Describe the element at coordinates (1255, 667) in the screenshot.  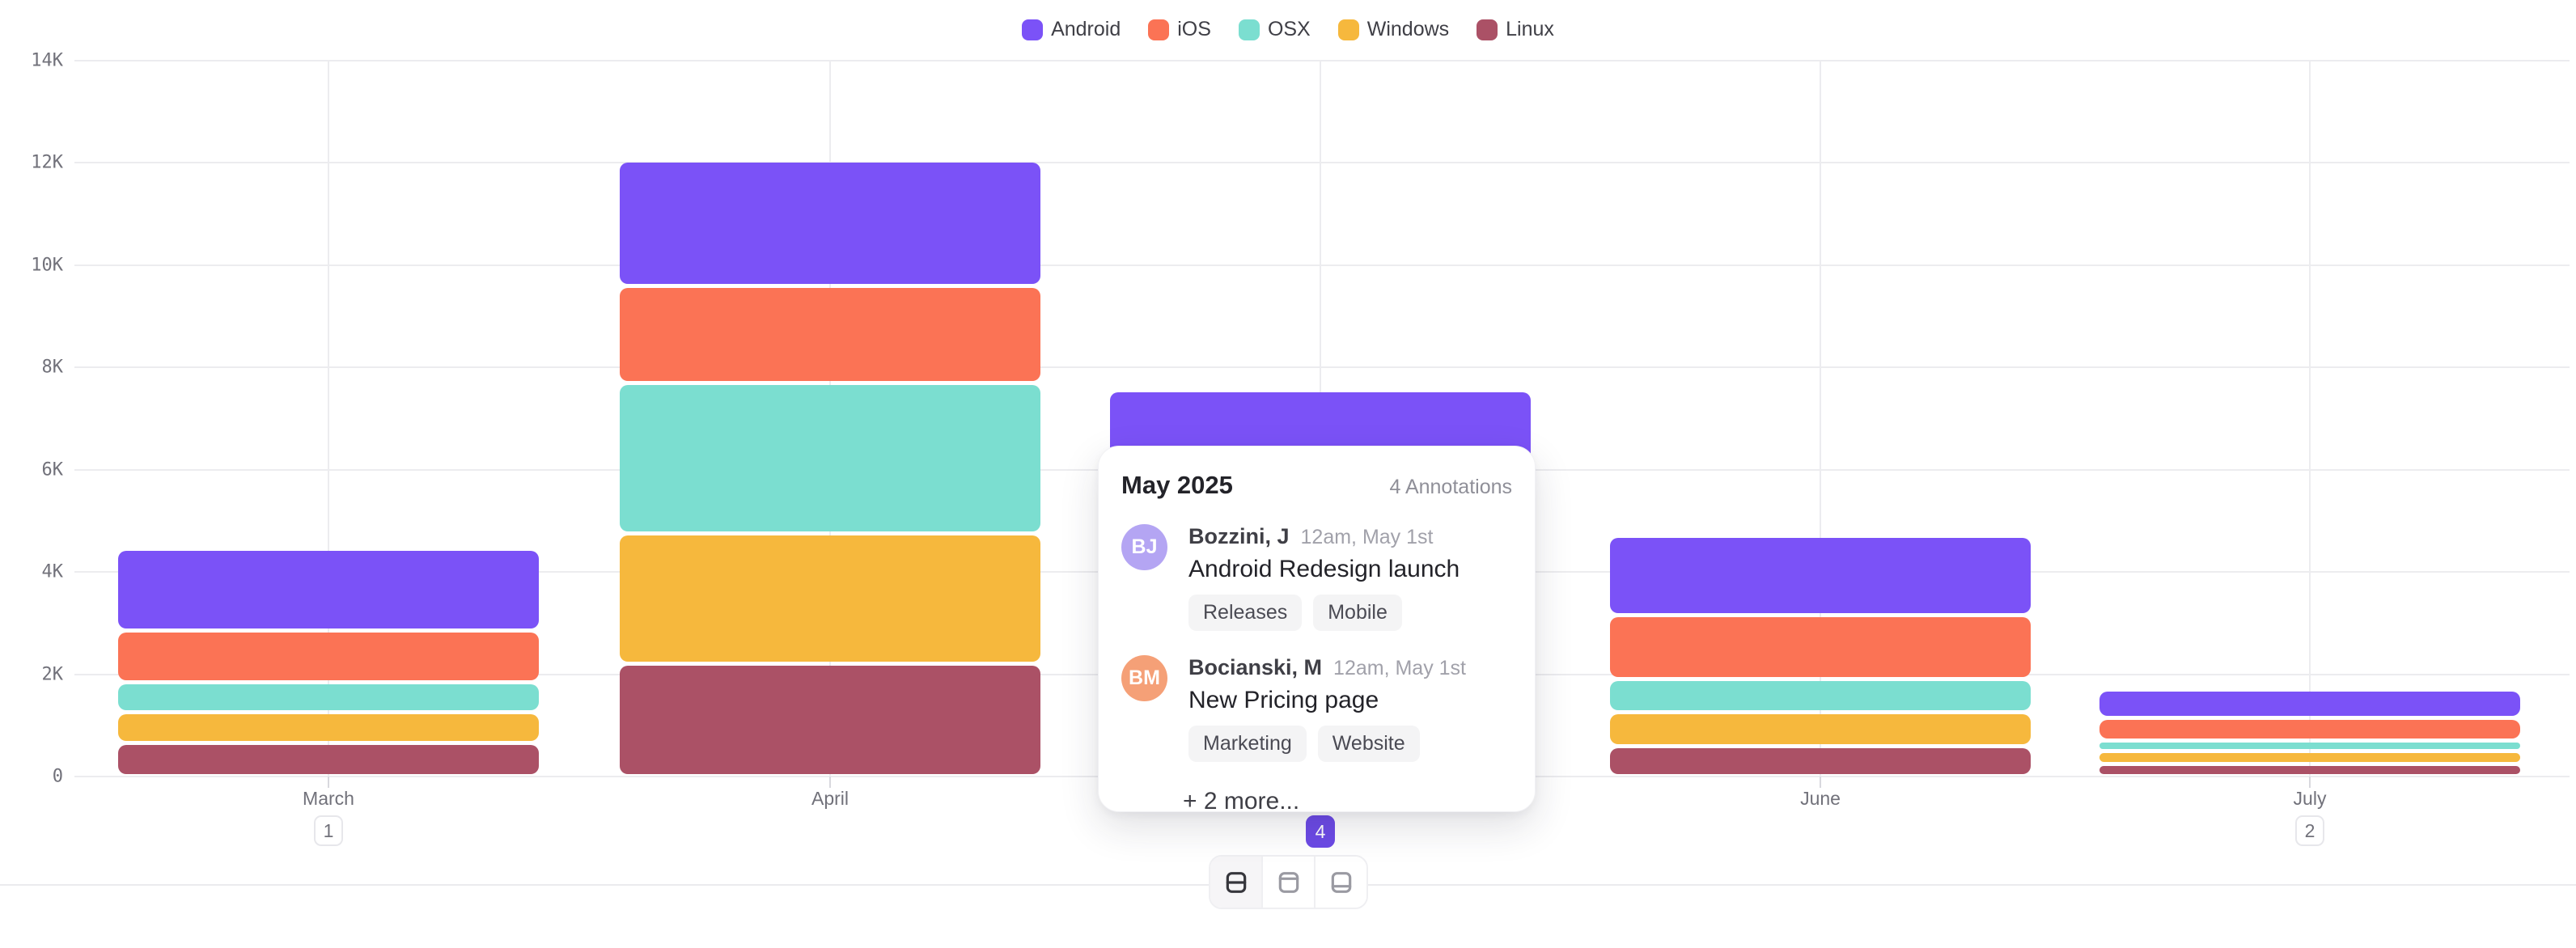
I see `annotation-author: Bocianski, M` at that location.